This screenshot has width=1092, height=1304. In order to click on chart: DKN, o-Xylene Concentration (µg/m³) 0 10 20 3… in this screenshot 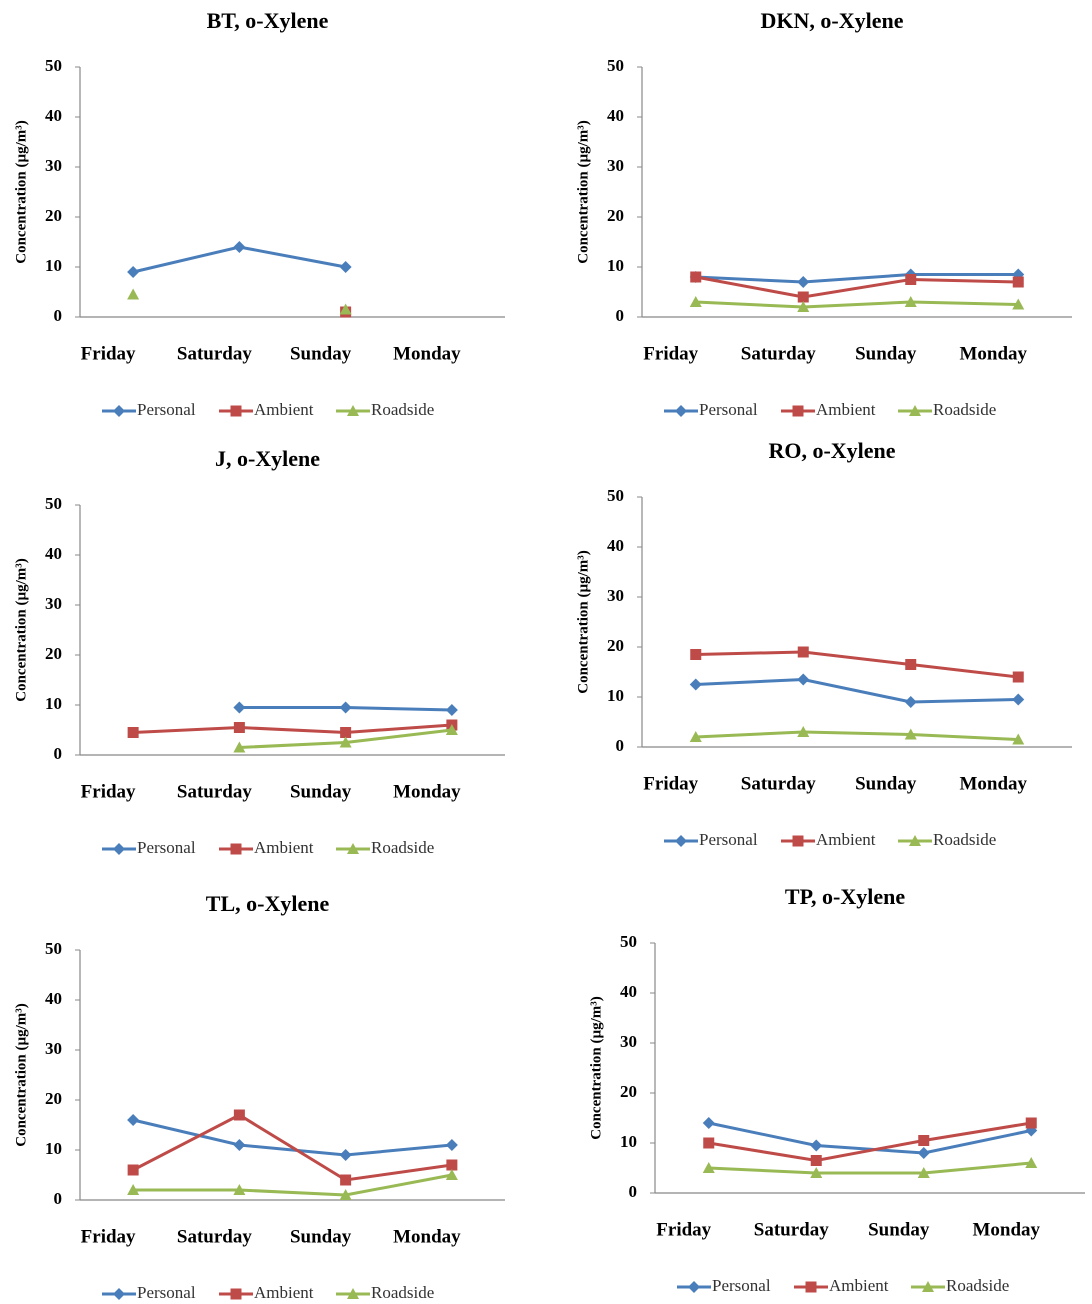, I will do `click(823, 213)`.